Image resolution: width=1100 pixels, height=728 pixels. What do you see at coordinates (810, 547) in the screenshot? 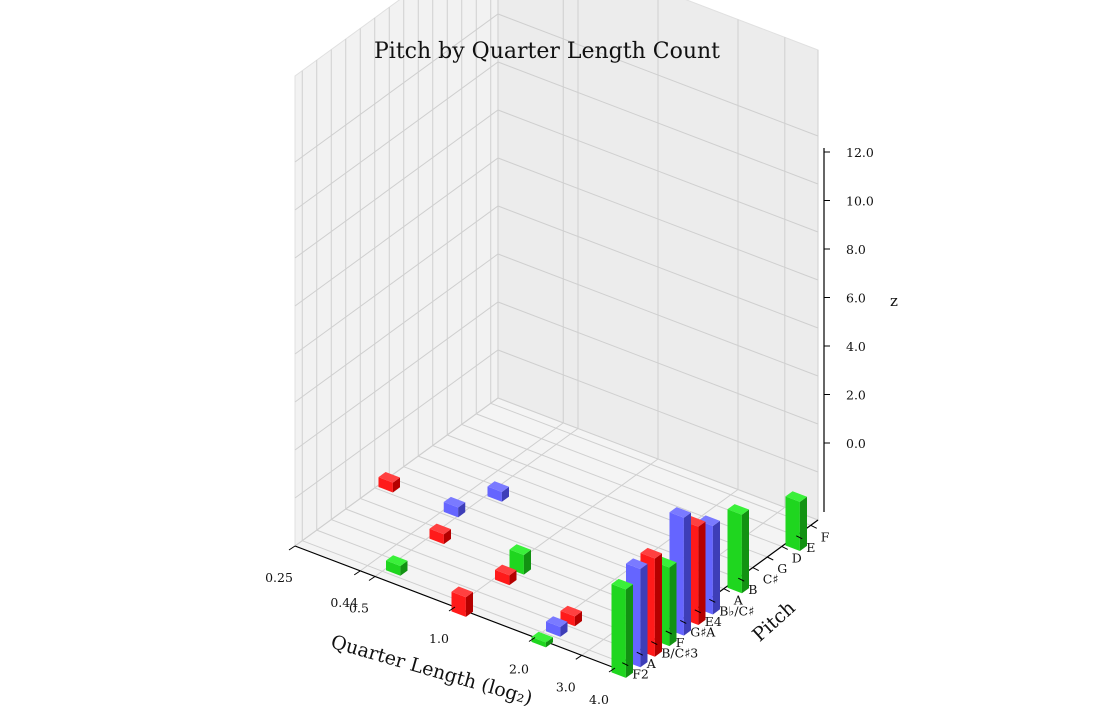
I see `y-tick-label: E` at bounding box center [810, 547].